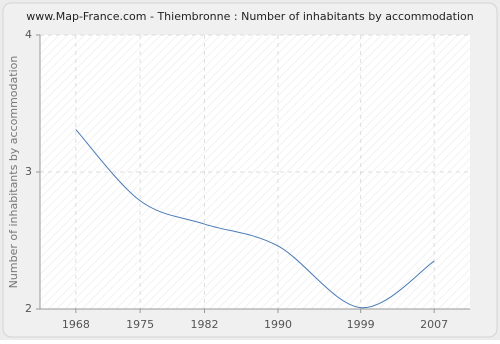  Describe the element at coordinates (434, 324) in the screenshot. I see `x-tick-label: 2007` at that location.